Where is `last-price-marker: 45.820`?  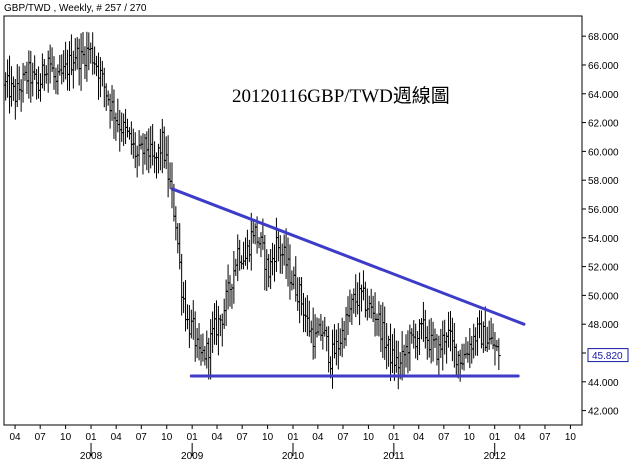
last-price-marker: 45.820 is located at coordinates (608, 355).